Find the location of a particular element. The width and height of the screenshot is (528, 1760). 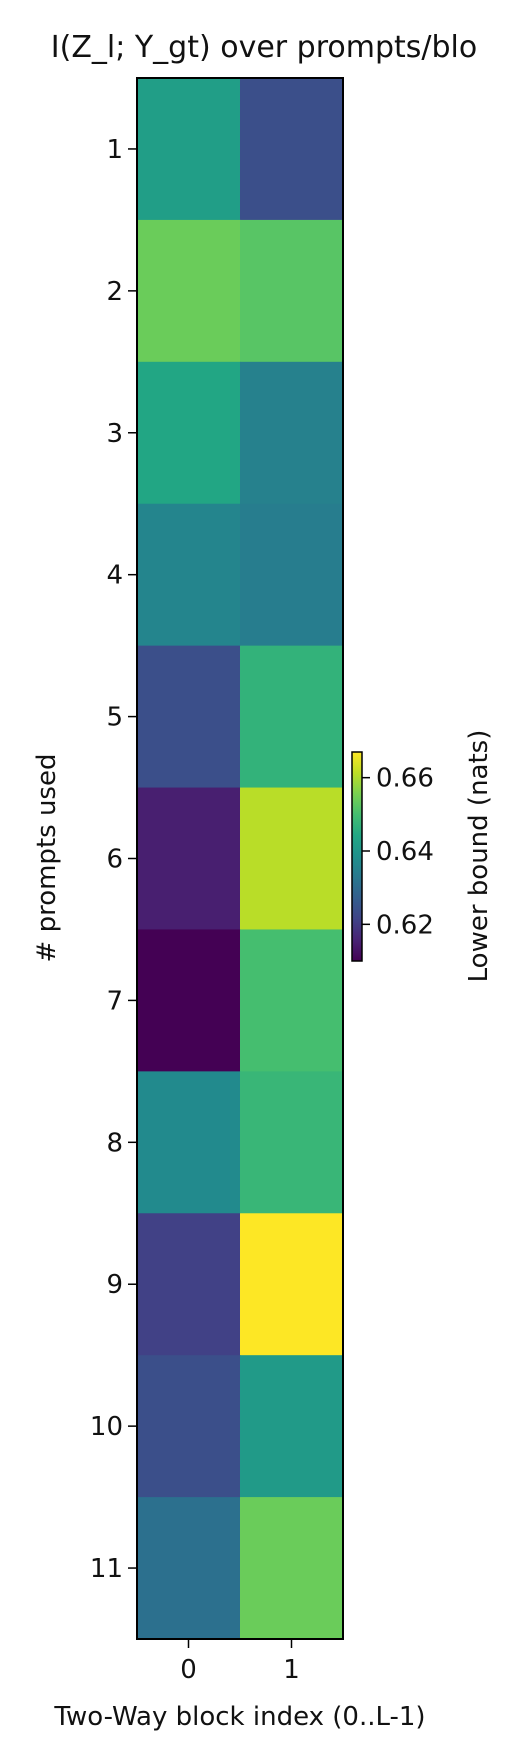

y-tick-label: 8 is located at coordinates (114, 1143).